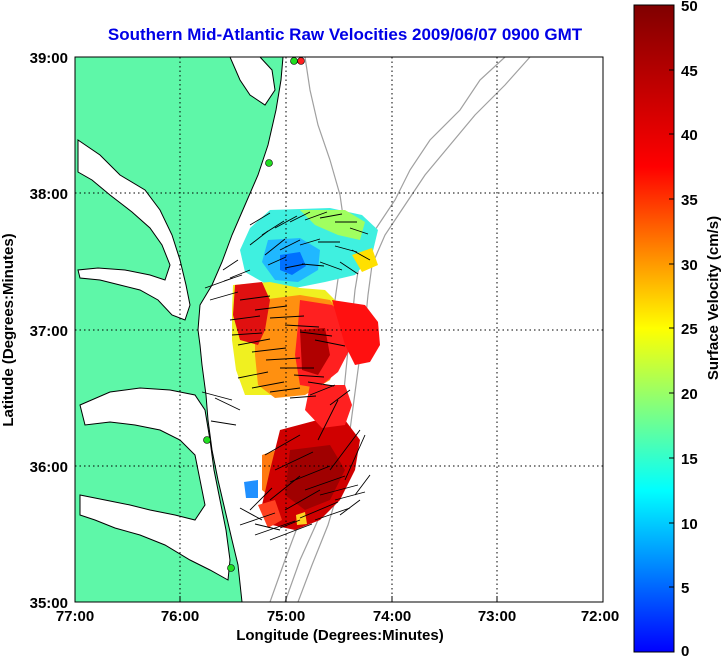  What do you see at coordinates (49, 603) in the screenshot?
I see `y-tick-label: 35:00` at bounding box center [49, 603].